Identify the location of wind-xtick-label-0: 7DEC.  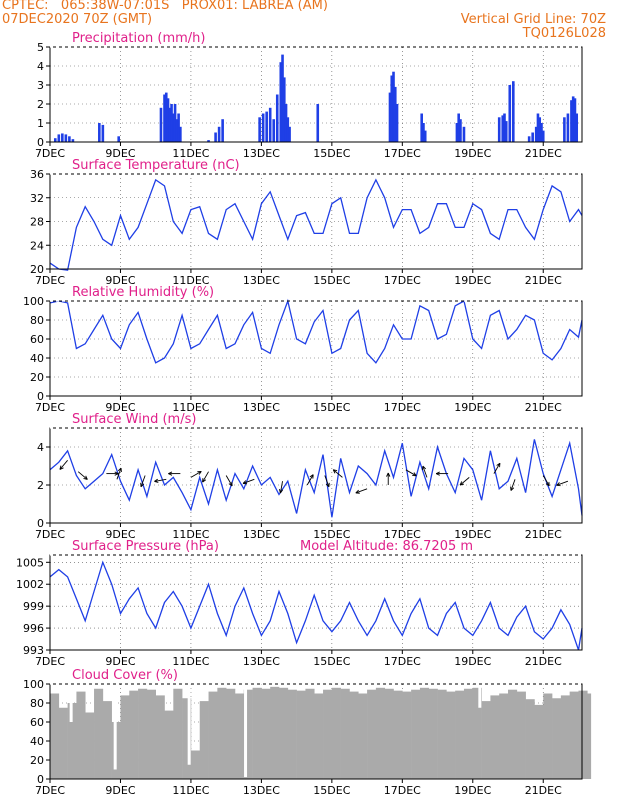
(50, 534).